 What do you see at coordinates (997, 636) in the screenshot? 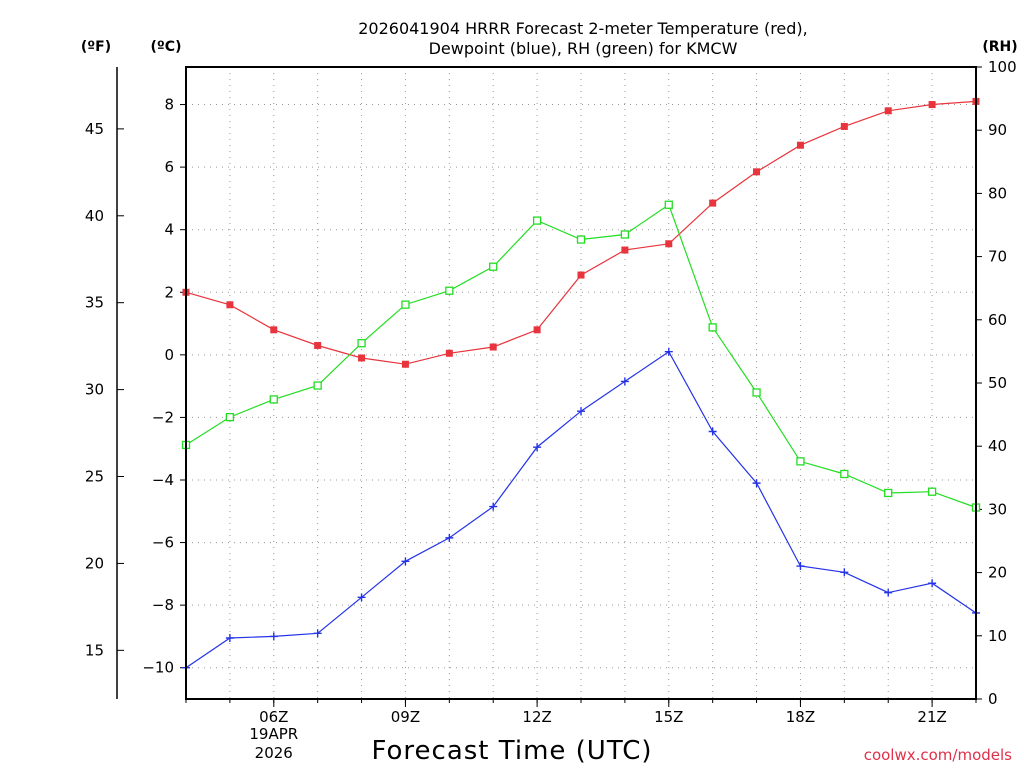
I see `rh-tick-label: 10` at bounding box center [997, 636].